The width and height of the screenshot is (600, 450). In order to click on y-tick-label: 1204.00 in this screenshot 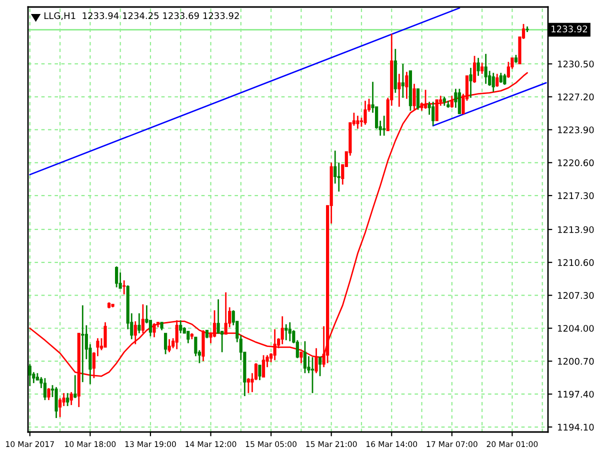, I will do `click(576, 328)`.